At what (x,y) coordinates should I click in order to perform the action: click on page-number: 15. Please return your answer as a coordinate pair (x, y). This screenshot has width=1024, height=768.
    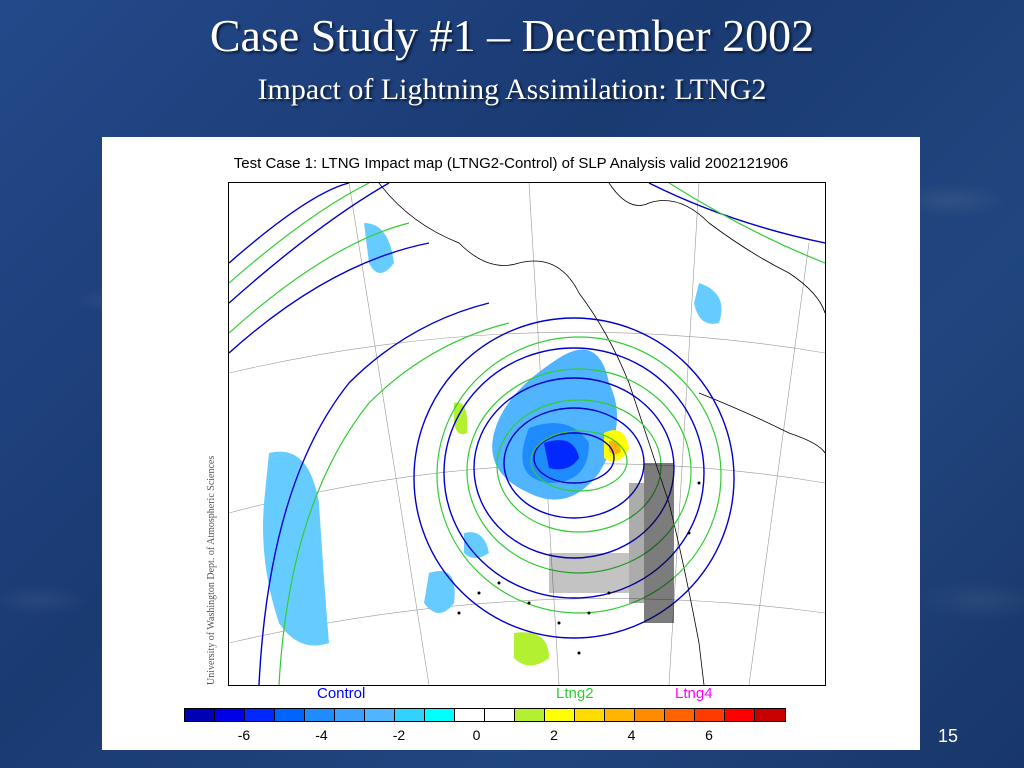
    Looking at the image, I should click on (948, 736).